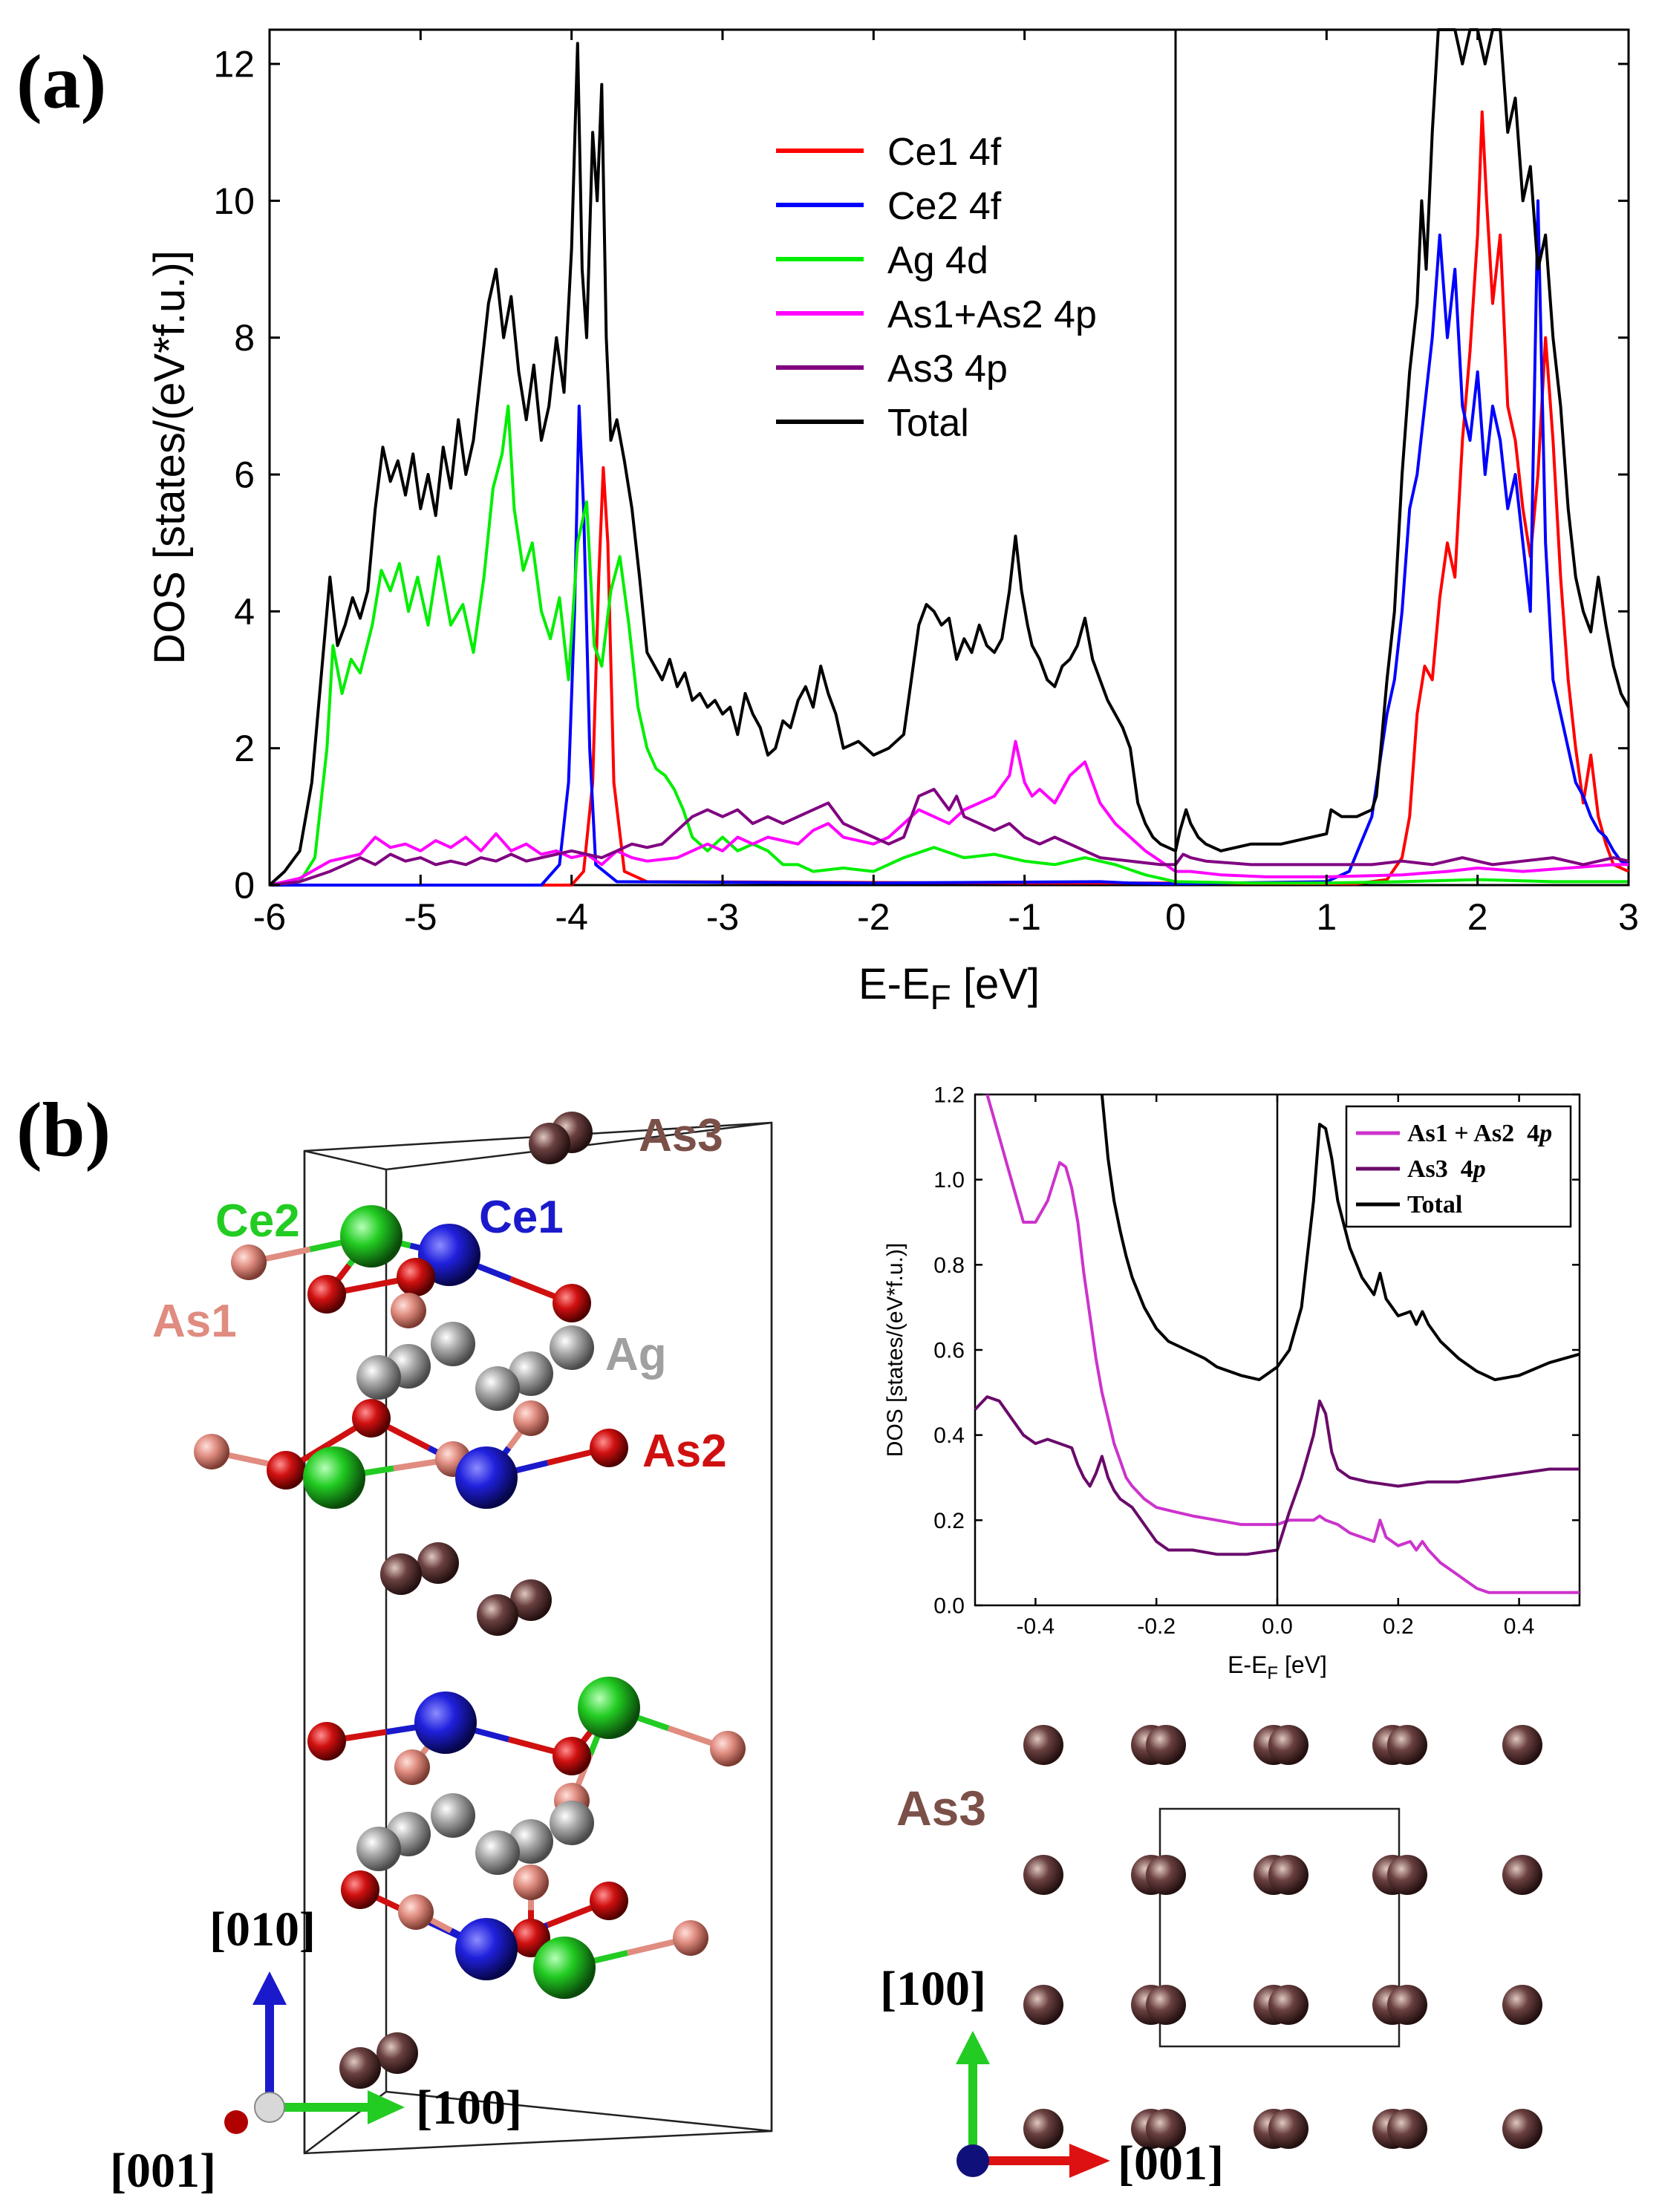 The width and height of the screenshot is (1659, 2212). I want to click on axis-label-100-right: [100], so click(933, 1989).